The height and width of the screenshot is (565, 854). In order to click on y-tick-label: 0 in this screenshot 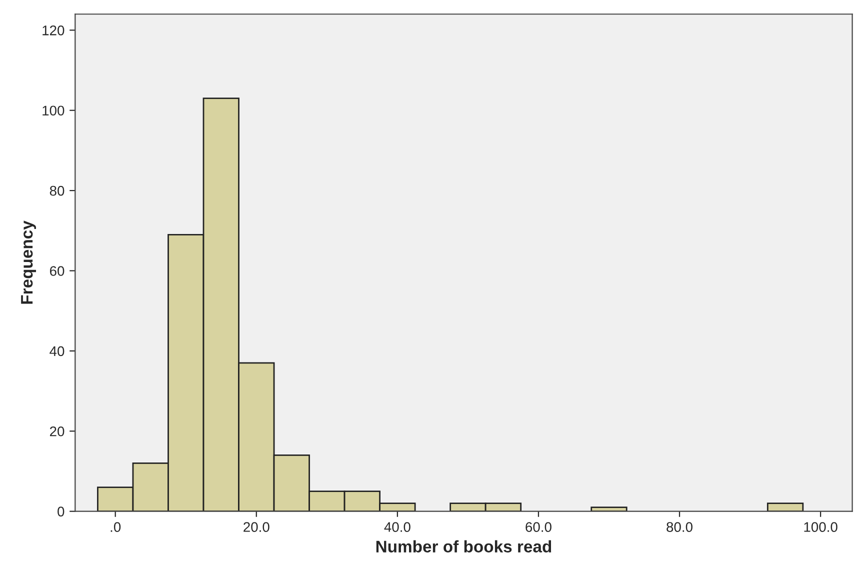, I will do `click(61, 511)`.